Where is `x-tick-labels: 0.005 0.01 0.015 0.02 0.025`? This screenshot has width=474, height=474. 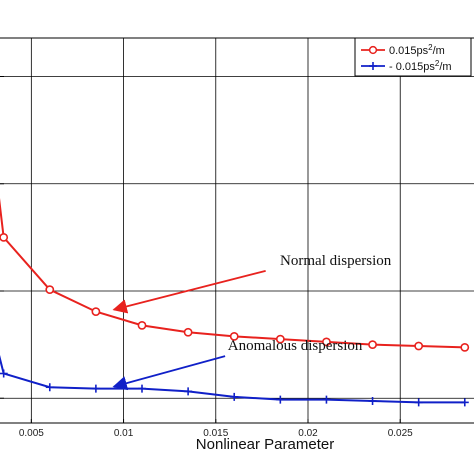
x-tick-labels: 0.005 0.01 0.015 0.02 0.025 is located at coordinates (216, 433).